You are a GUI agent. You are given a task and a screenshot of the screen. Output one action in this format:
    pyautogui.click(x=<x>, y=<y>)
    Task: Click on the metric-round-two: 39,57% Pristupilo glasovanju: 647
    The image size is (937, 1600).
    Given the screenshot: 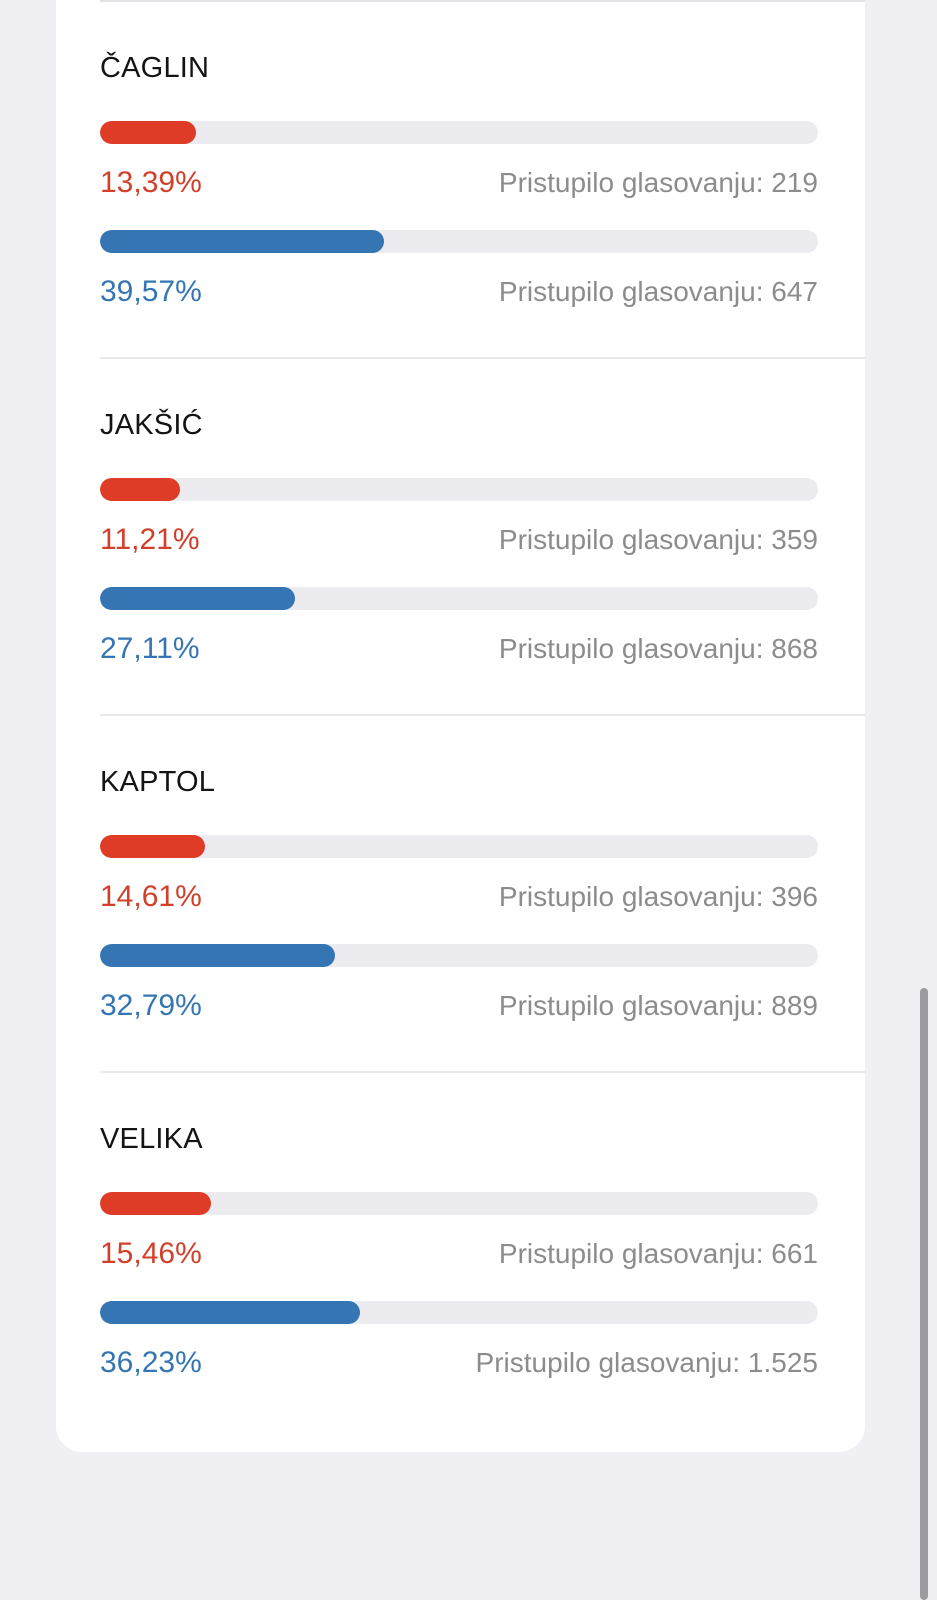 What is the action you would take?
    pyautogui.click(x=459, y=269)
    